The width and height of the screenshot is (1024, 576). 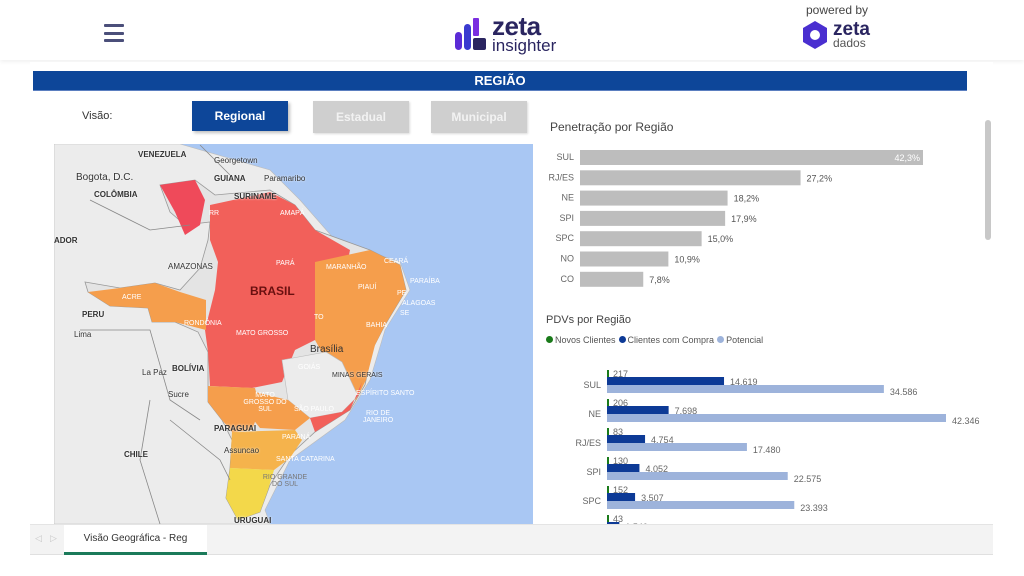 What do you see at coordinates (618, 519) in the screenshot?
I see `data-label: 43` at bounding box center [618, 519].